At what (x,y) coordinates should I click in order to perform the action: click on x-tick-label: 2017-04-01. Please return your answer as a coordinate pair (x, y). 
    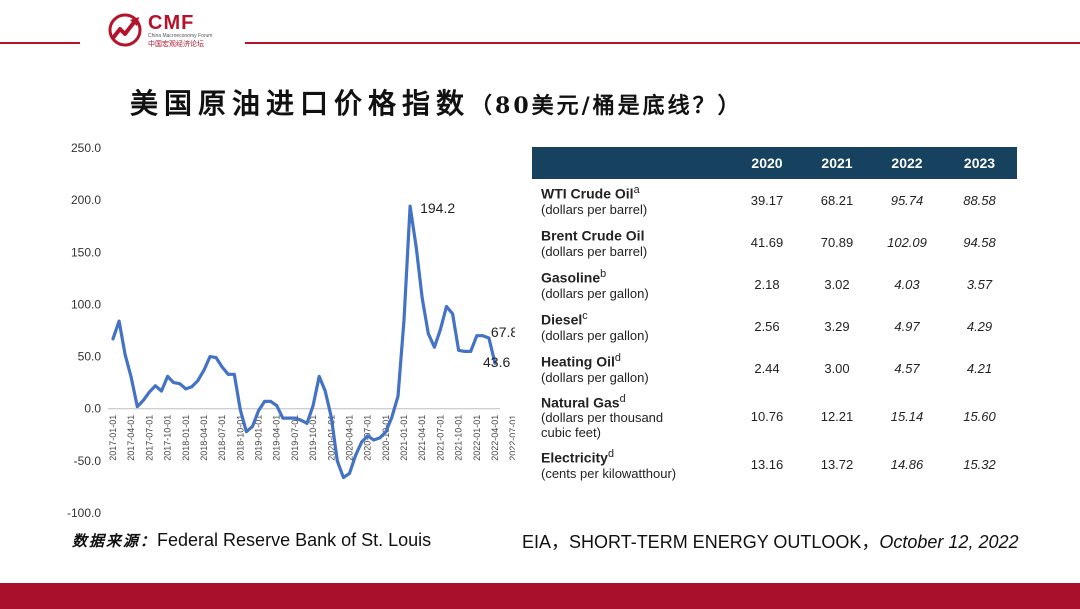
    Looking at the image, I should click on (131, 438).